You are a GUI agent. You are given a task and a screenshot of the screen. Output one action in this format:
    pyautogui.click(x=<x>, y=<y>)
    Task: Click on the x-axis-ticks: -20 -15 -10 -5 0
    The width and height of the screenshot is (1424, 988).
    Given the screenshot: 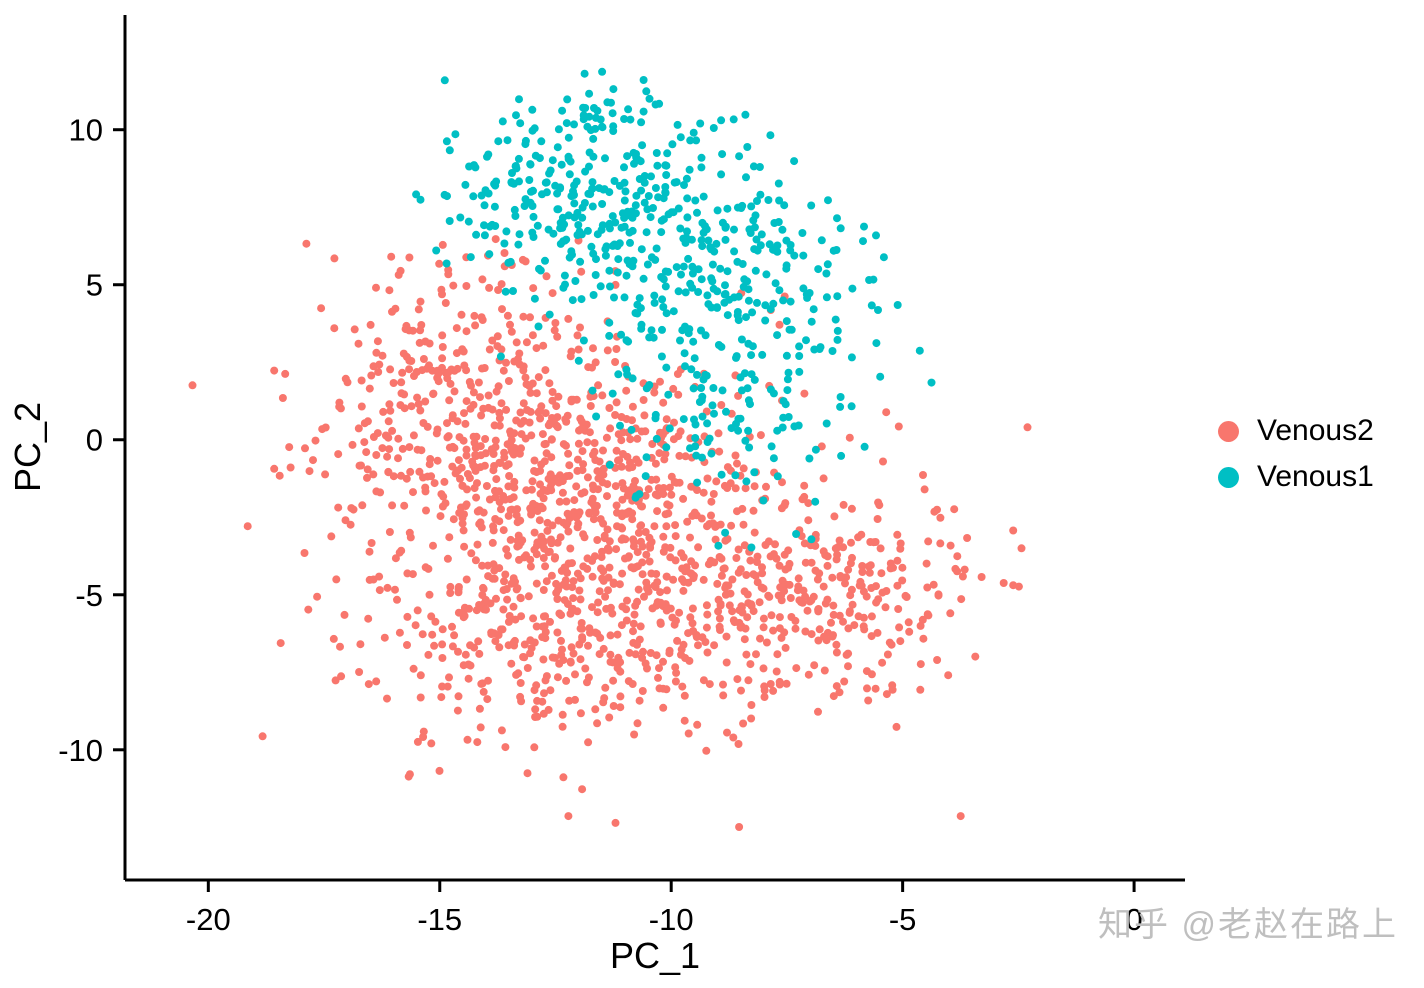 What is the action you would take?
    pyautogui.click(x=664, y=908)
    